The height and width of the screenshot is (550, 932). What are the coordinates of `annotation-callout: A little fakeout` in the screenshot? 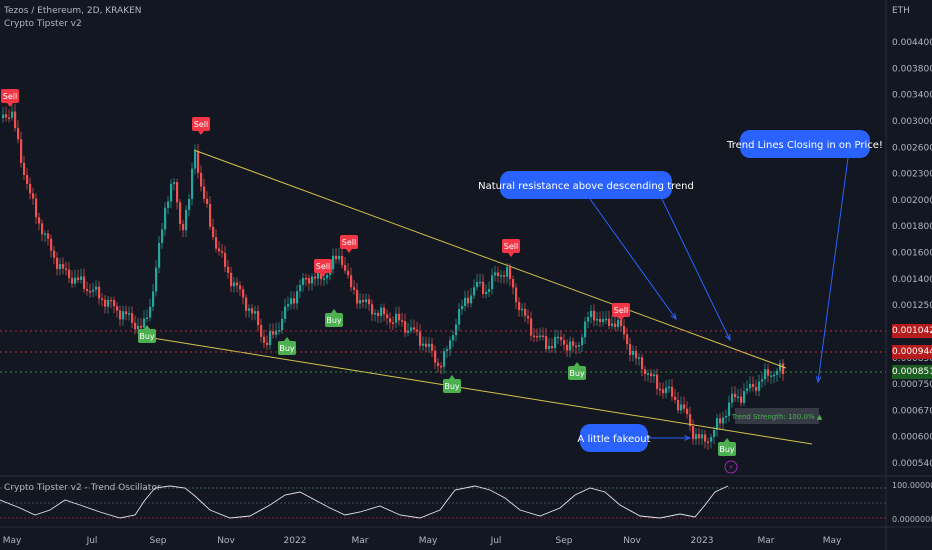 It's located at (634, 438).